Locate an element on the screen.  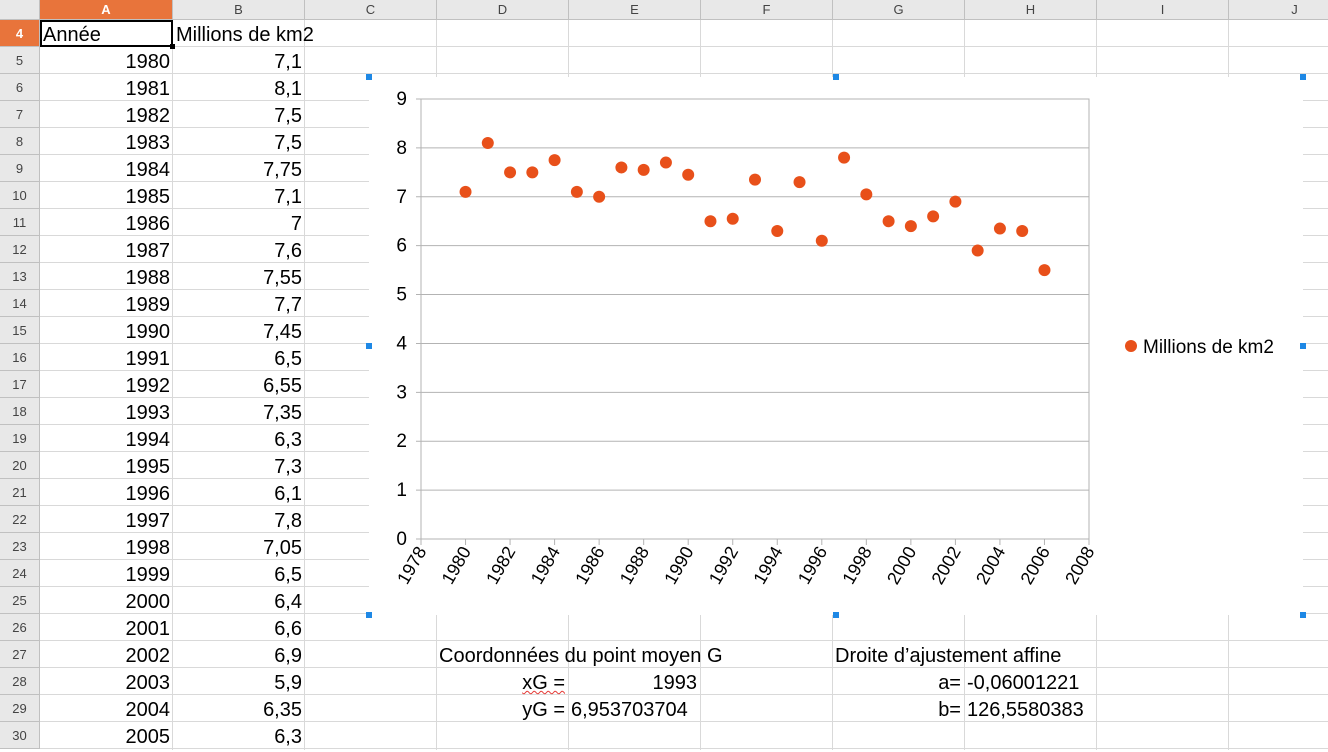
row-header-11: 11 is located at coordinates (20, 222).